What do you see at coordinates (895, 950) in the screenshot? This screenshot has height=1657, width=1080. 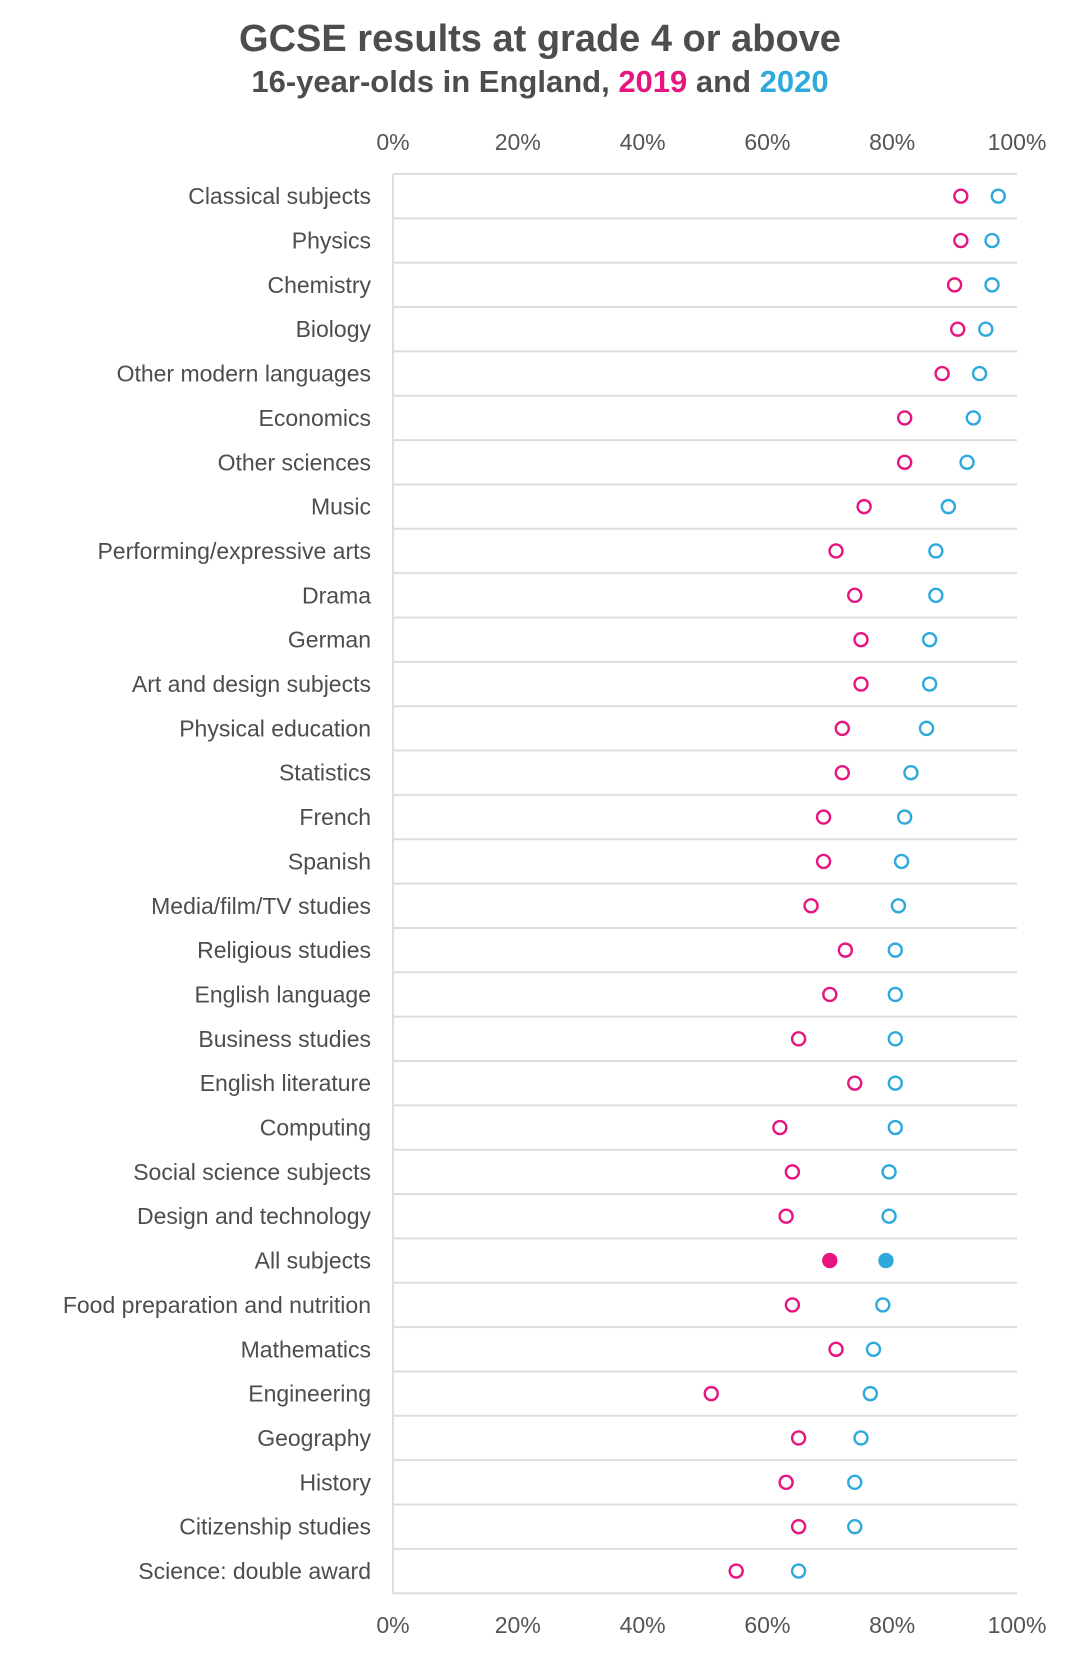 I see `point-2020-religious-studies` at bounding box center [895, 950].